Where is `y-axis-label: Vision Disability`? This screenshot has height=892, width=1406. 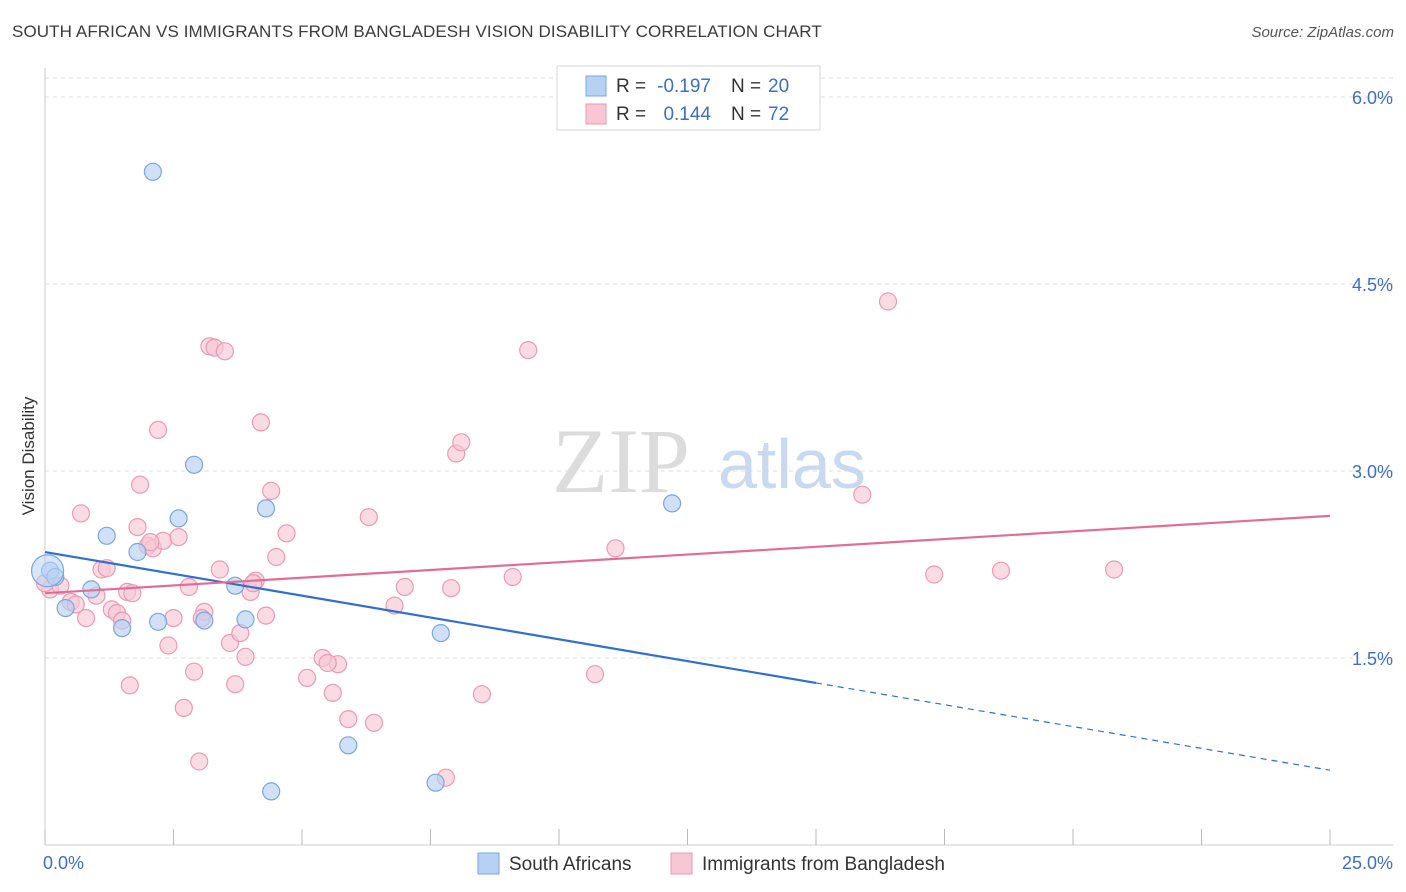 y-axis-label: Vision Disability is located at coordinates (28, 455).